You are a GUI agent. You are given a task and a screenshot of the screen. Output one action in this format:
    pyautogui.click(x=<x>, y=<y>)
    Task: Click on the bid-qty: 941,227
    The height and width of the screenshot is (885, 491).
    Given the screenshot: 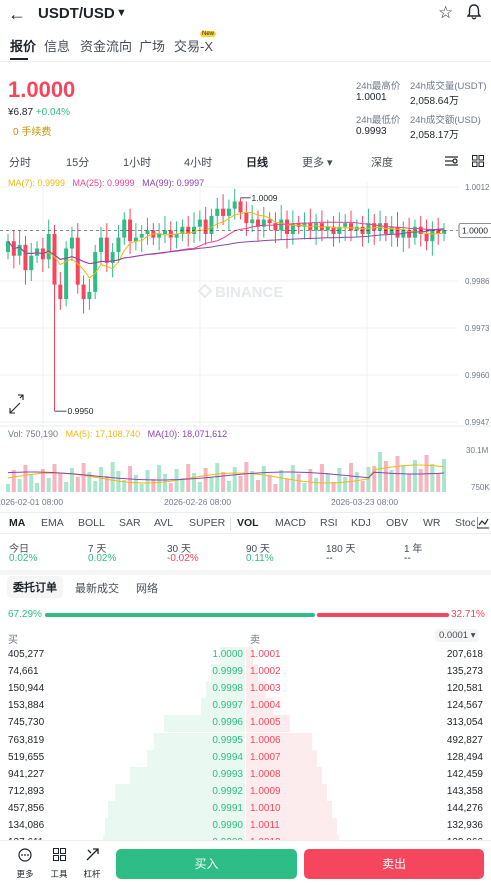 What is the action you would take?
    pyautogui.click(x=26, y=774)
    